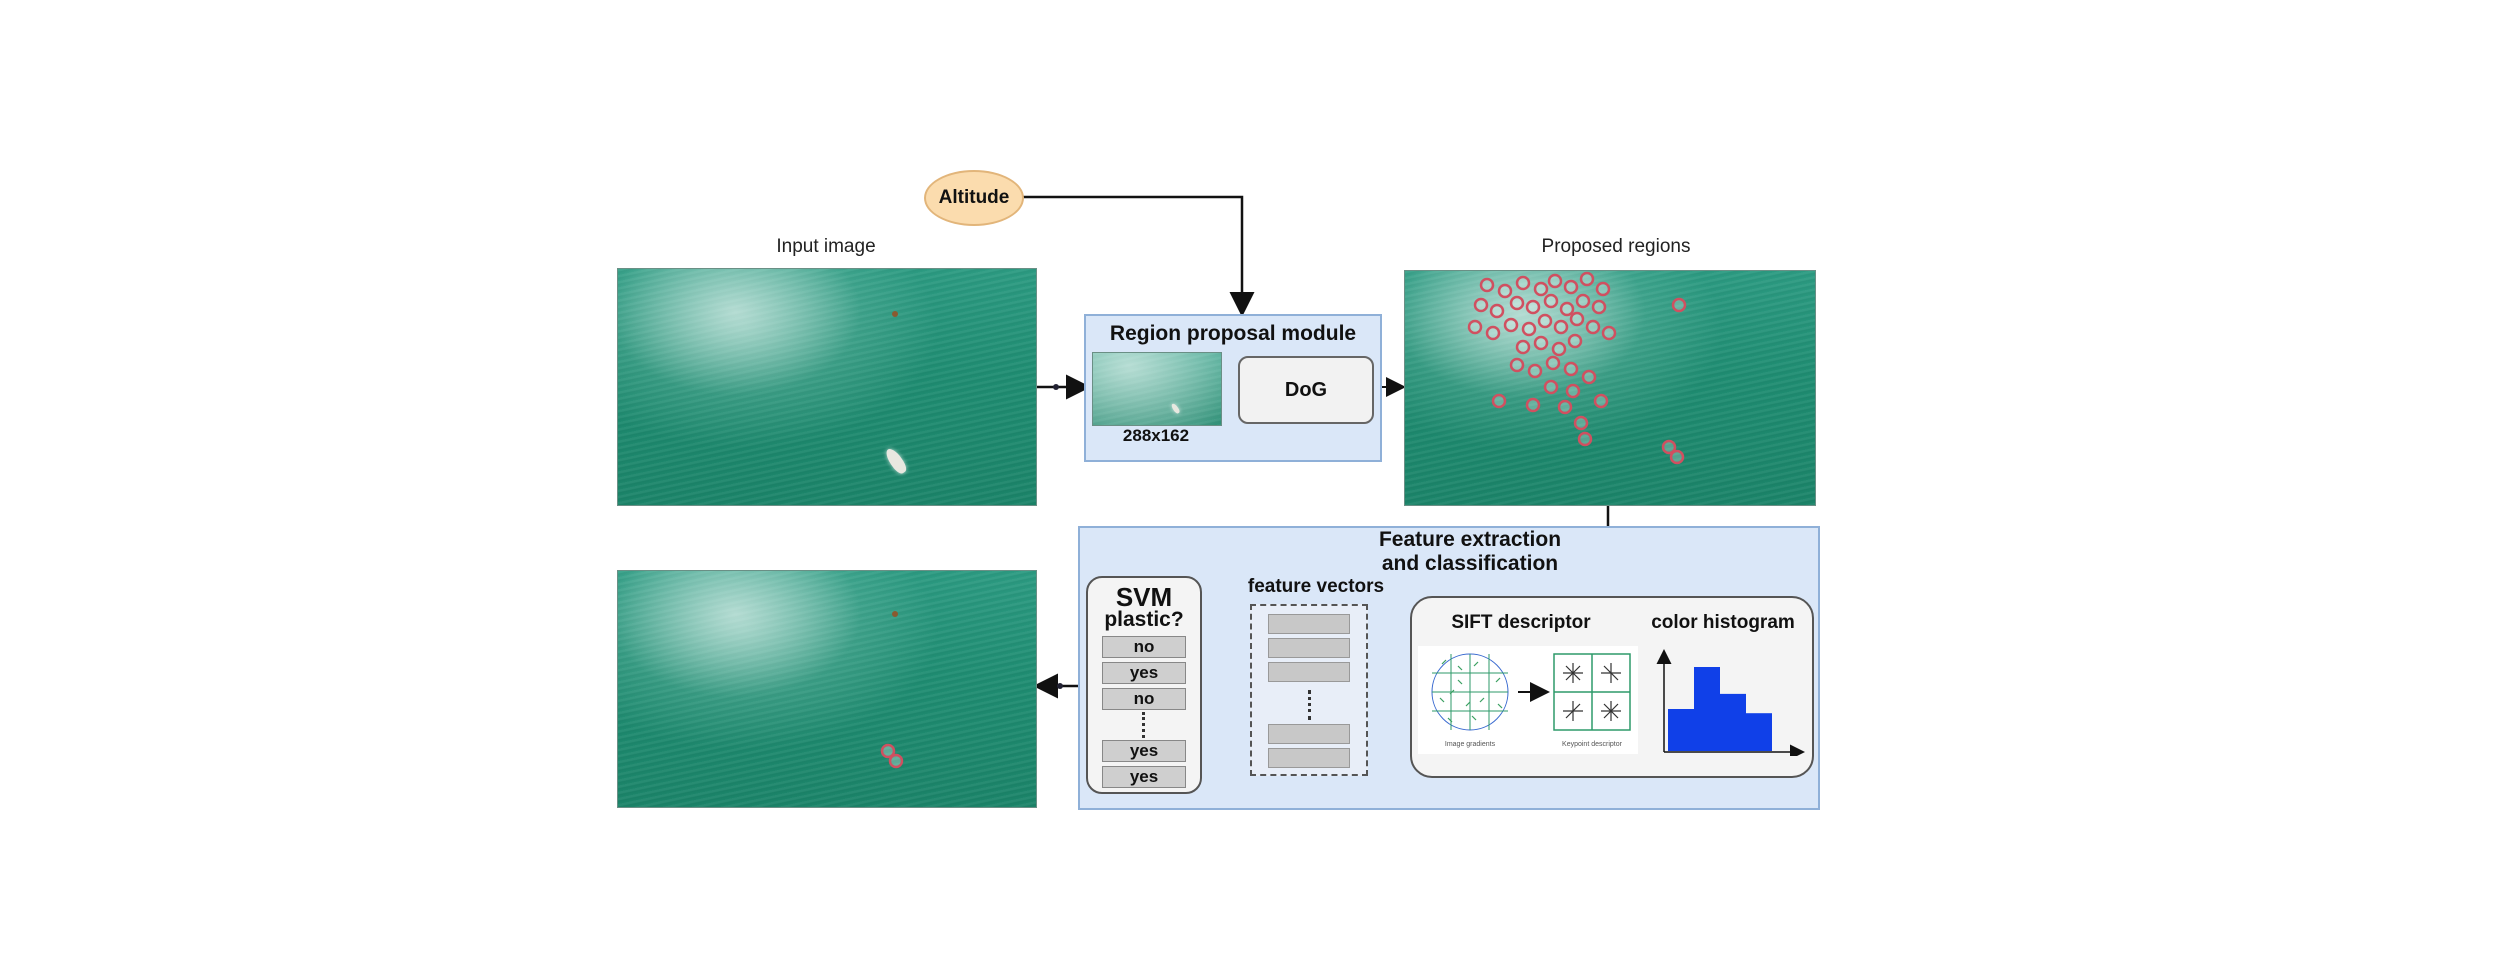 This screenshot has height=976, width=2504. I want to click on altitude-label: Altitude, so click(974, 197).